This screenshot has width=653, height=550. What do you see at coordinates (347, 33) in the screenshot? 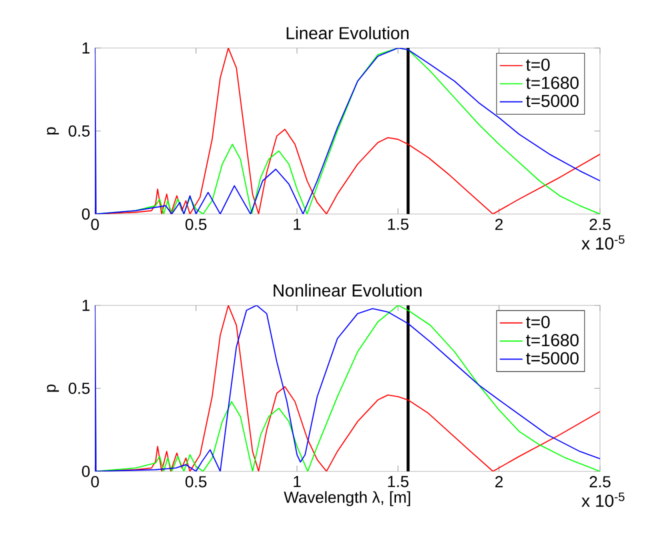
I see `chart-title: Linear Evolution` at bounding box center [347, 33].